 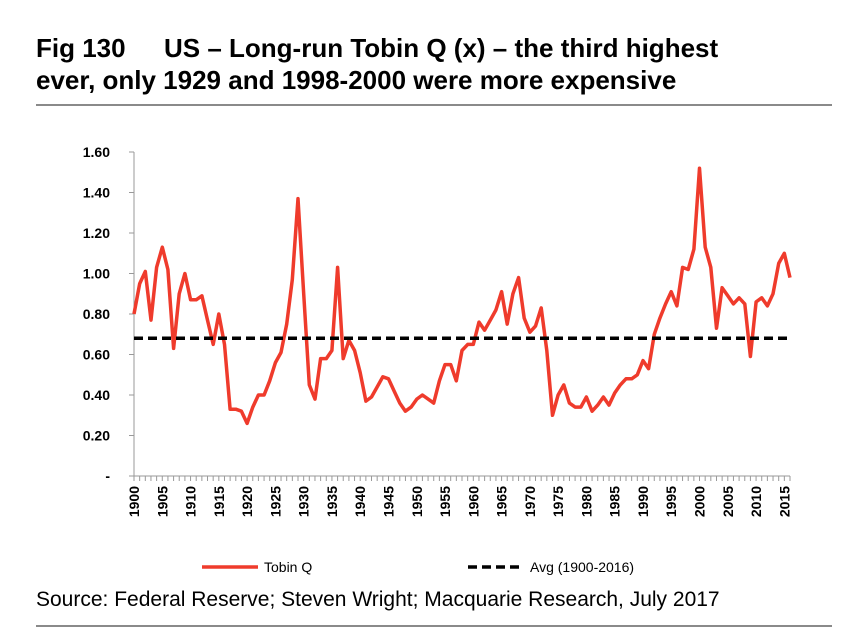 I want to click on legend-tobin-q-label: Tobin Q, so click(x=288, y=567).